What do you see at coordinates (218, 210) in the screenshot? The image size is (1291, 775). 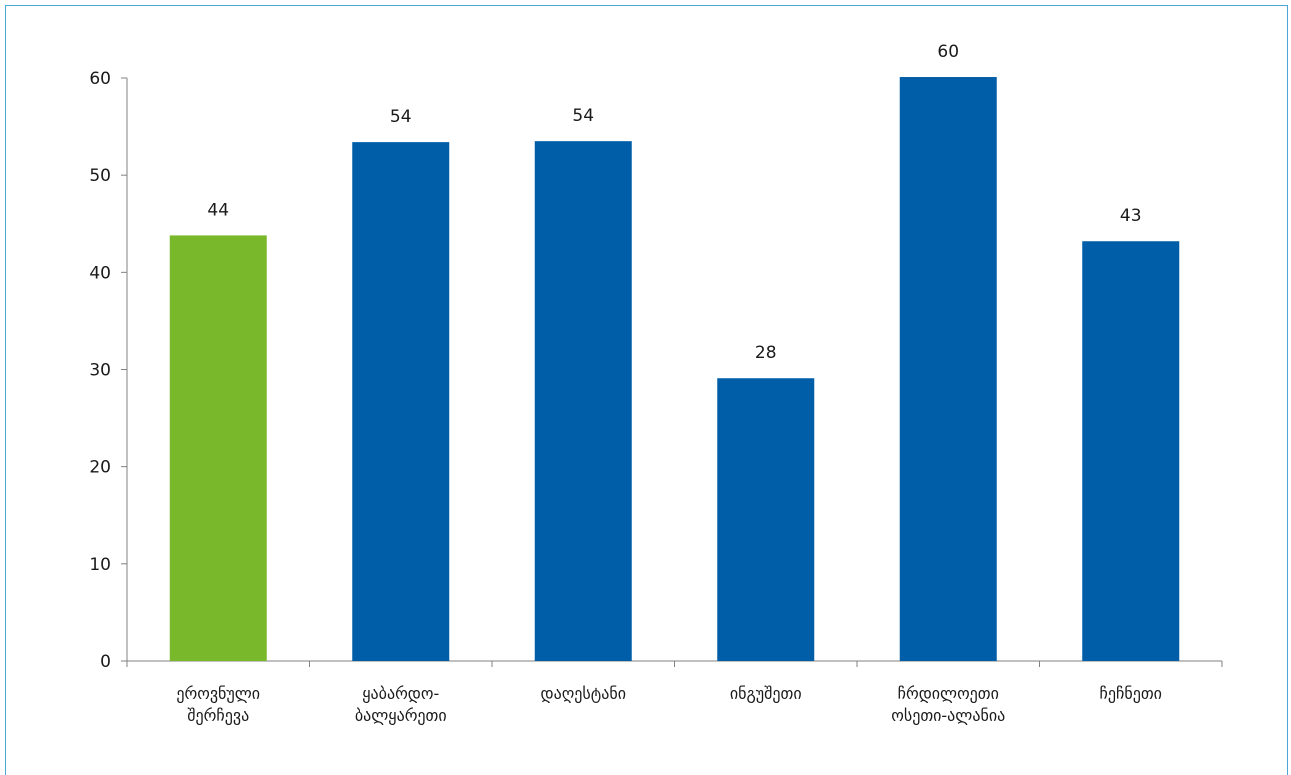 I see `data-label: 44` at bounding box center [218, 210].